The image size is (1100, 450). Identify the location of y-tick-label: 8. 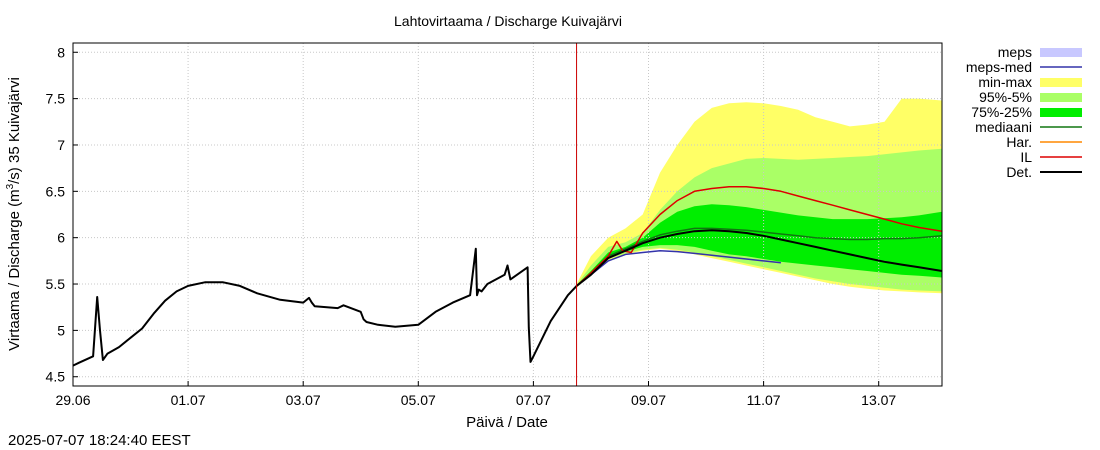
(61, 52).